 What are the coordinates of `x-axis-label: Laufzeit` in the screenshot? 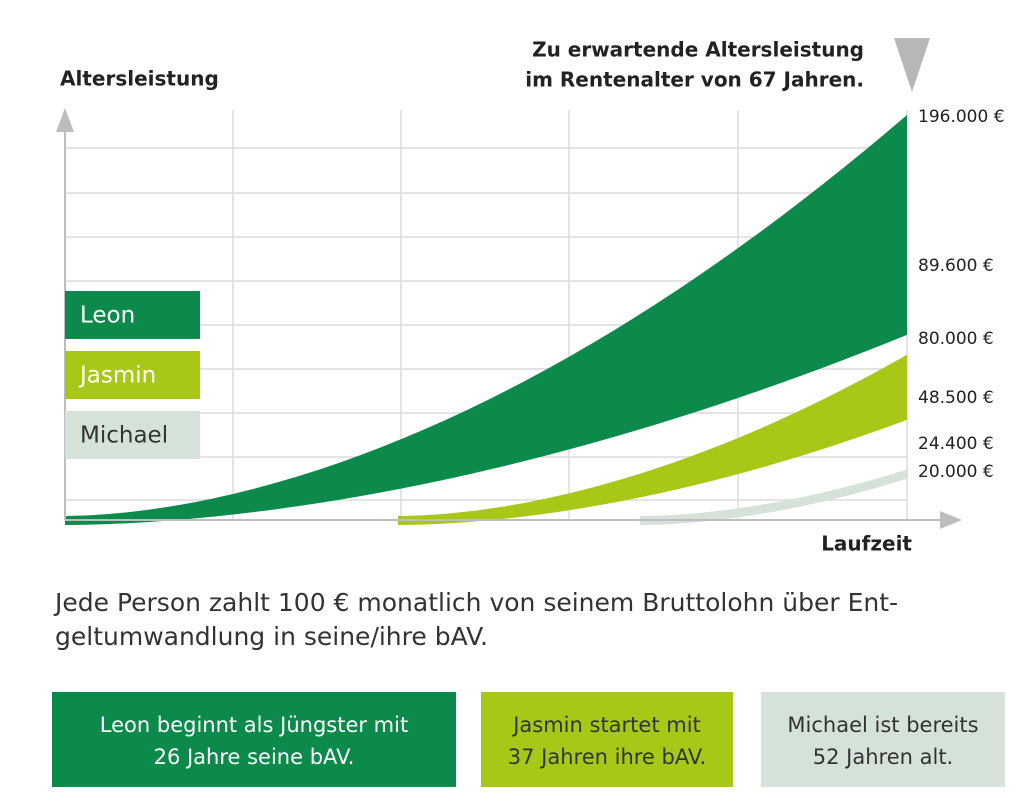 It's located at (866, 544).